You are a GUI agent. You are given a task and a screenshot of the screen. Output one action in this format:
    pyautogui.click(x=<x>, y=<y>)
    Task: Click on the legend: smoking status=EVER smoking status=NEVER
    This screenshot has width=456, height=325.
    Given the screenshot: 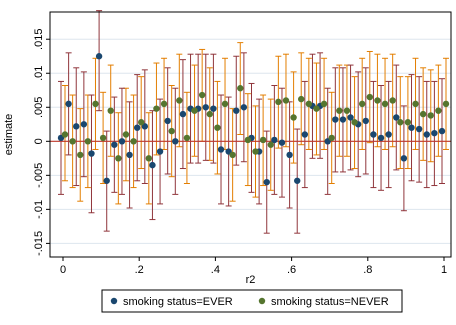 What is the action you would take?
    pyautogui.click(x=252, y=301)
    